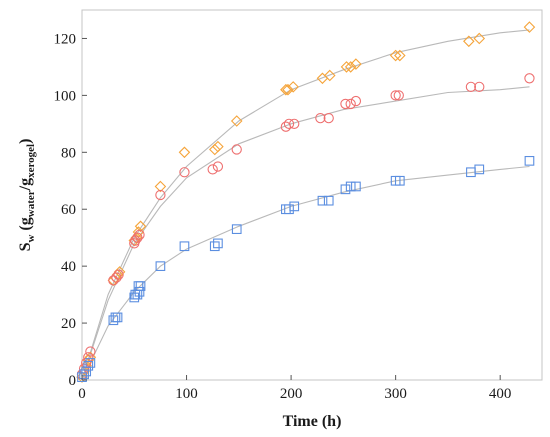 This screenshot has height=437, width=550. Describe the element at coordinates (68, 324) in the screenshot. I see `y-tick-label: 20` at that location.